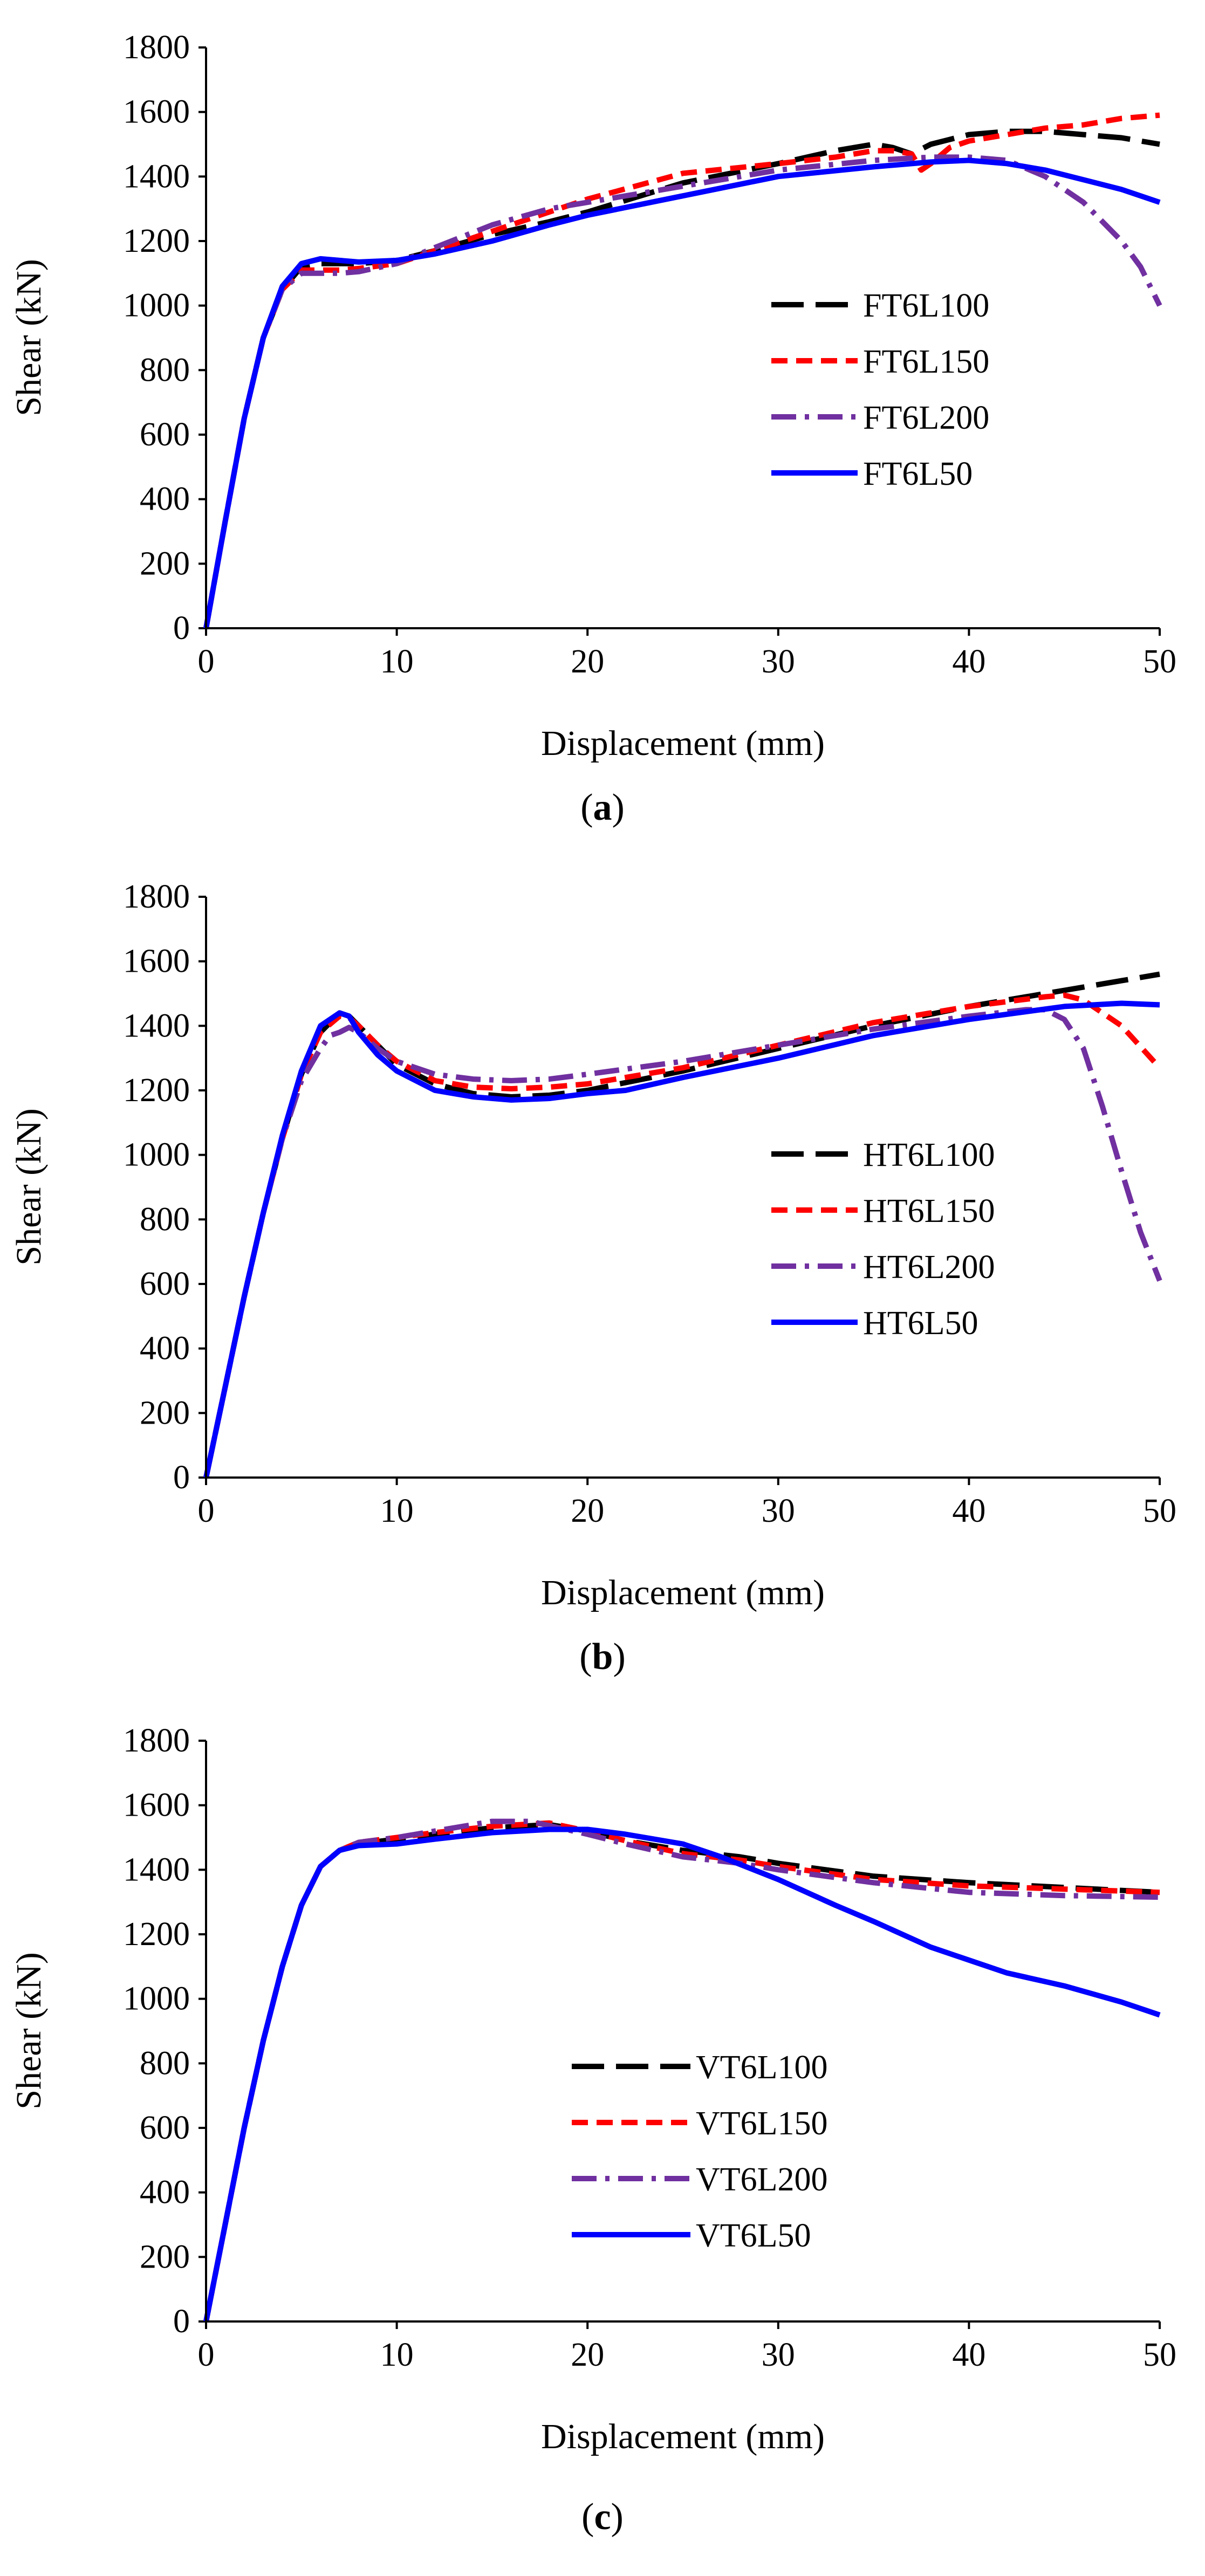 The width and height of the screenshot is (1205, 2576). What do you see at coordinates (683, 1592) in the screenshot?
I see `panel-b-x-axis-title: Displacement (mm)` at bounding box center [683, 1592].